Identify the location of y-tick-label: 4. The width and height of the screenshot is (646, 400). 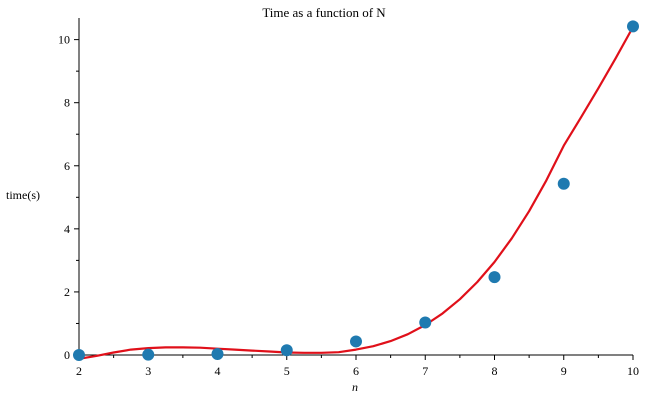
(67, 229).